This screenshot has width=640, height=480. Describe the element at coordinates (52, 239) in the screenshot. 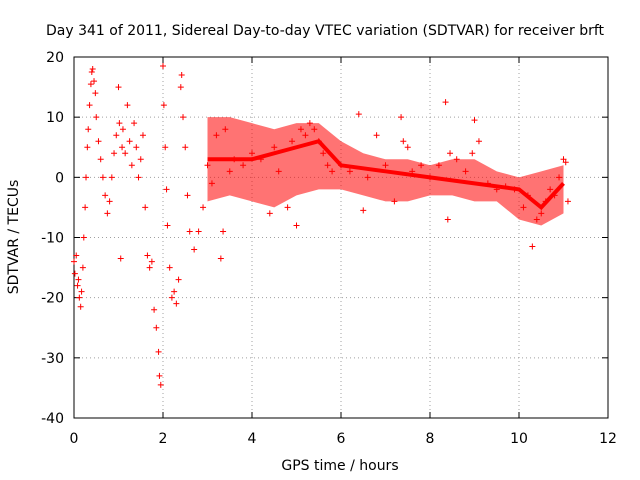

I see `y-tick-label: -10` at that location.